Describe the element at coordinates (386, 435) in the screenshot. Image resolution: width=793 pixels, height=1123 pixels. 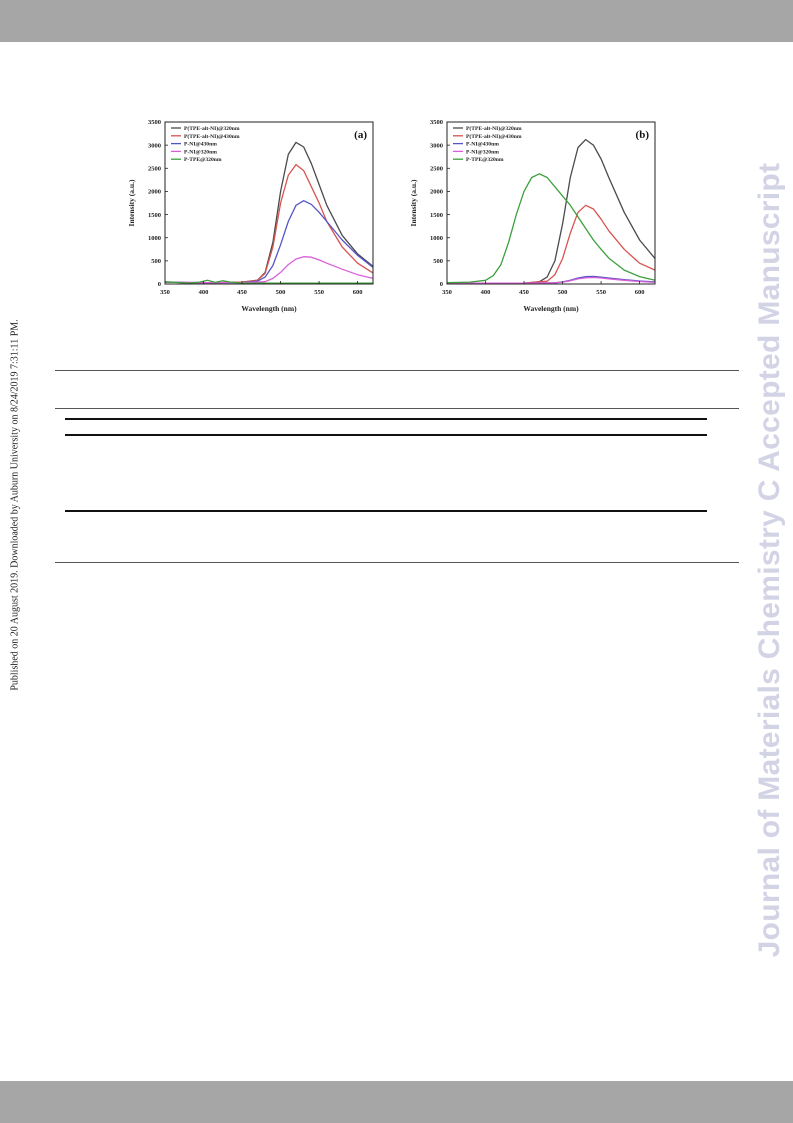
I see `table-header-rule` at that location.